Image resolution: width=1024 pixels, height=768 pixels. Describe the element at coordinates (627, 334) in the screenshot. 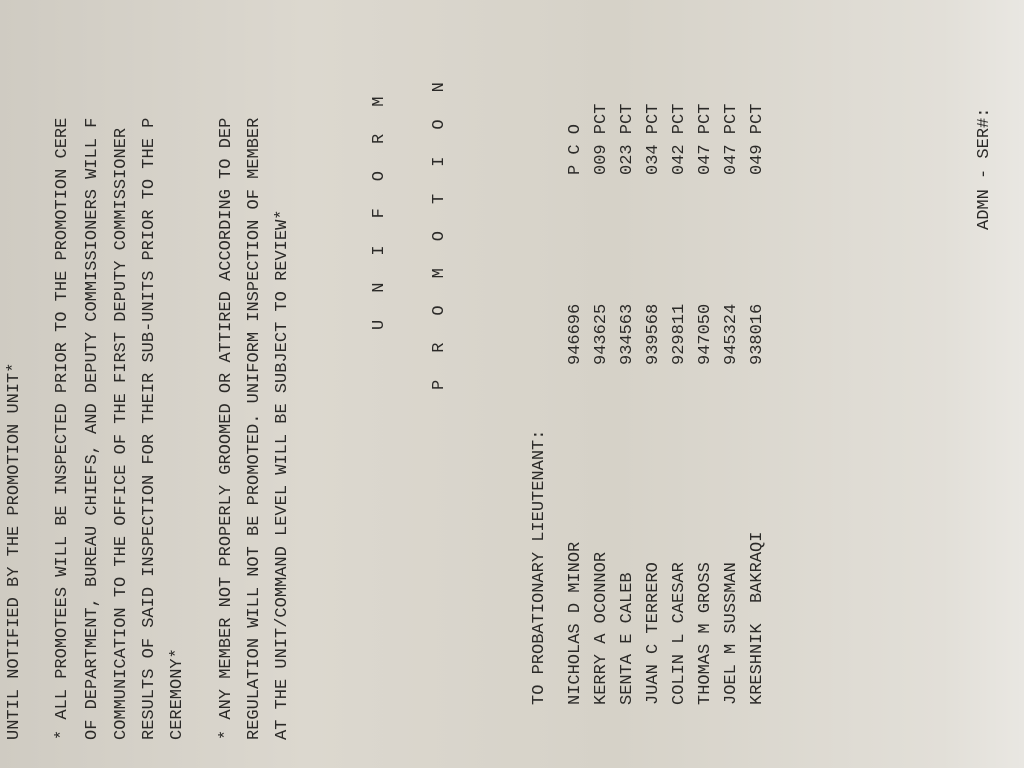

I see `member-id: 934563` at that location.